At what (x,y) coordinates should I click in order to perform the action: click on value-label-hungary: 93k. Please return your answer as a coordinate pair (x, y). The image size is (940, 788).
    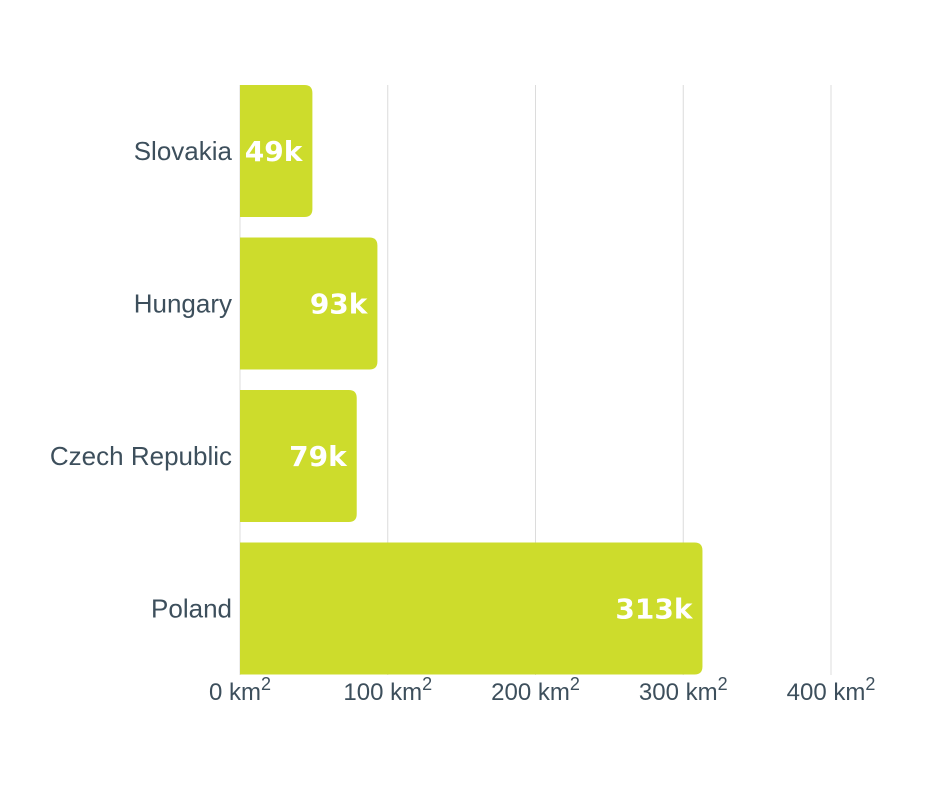
    Looking at the image, I should click on (339, 304).